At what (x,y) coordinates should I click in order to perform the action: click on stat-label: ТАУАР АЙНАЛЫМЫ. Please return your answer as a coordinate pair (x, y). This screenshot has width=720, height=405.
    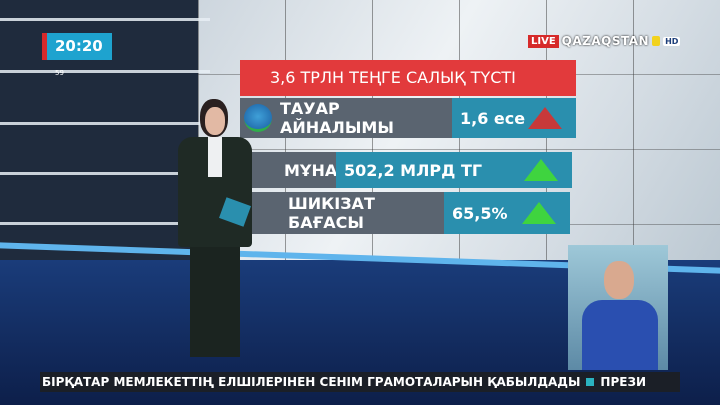
    Looking at the image, I should click on (346, 118).